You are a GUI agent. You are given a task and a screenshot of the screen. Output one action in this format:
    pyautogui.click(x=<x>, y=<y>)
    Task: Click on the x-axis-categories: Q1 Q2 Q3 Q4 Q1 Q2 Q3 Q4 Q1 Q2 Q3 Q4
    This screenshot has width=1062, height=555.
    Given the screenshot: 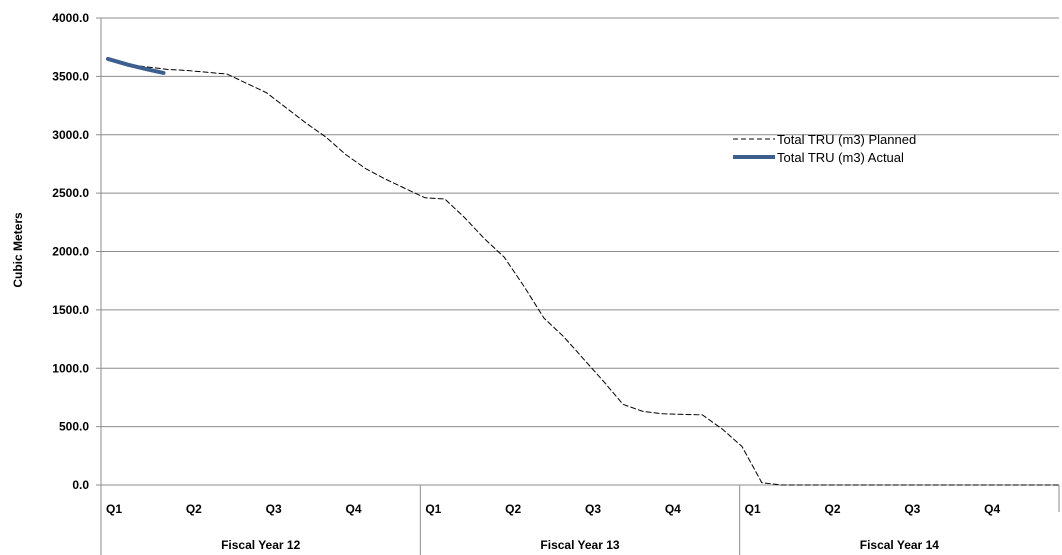 What is the action you would take?
    pyautogui.click(x=553, y=509)
    